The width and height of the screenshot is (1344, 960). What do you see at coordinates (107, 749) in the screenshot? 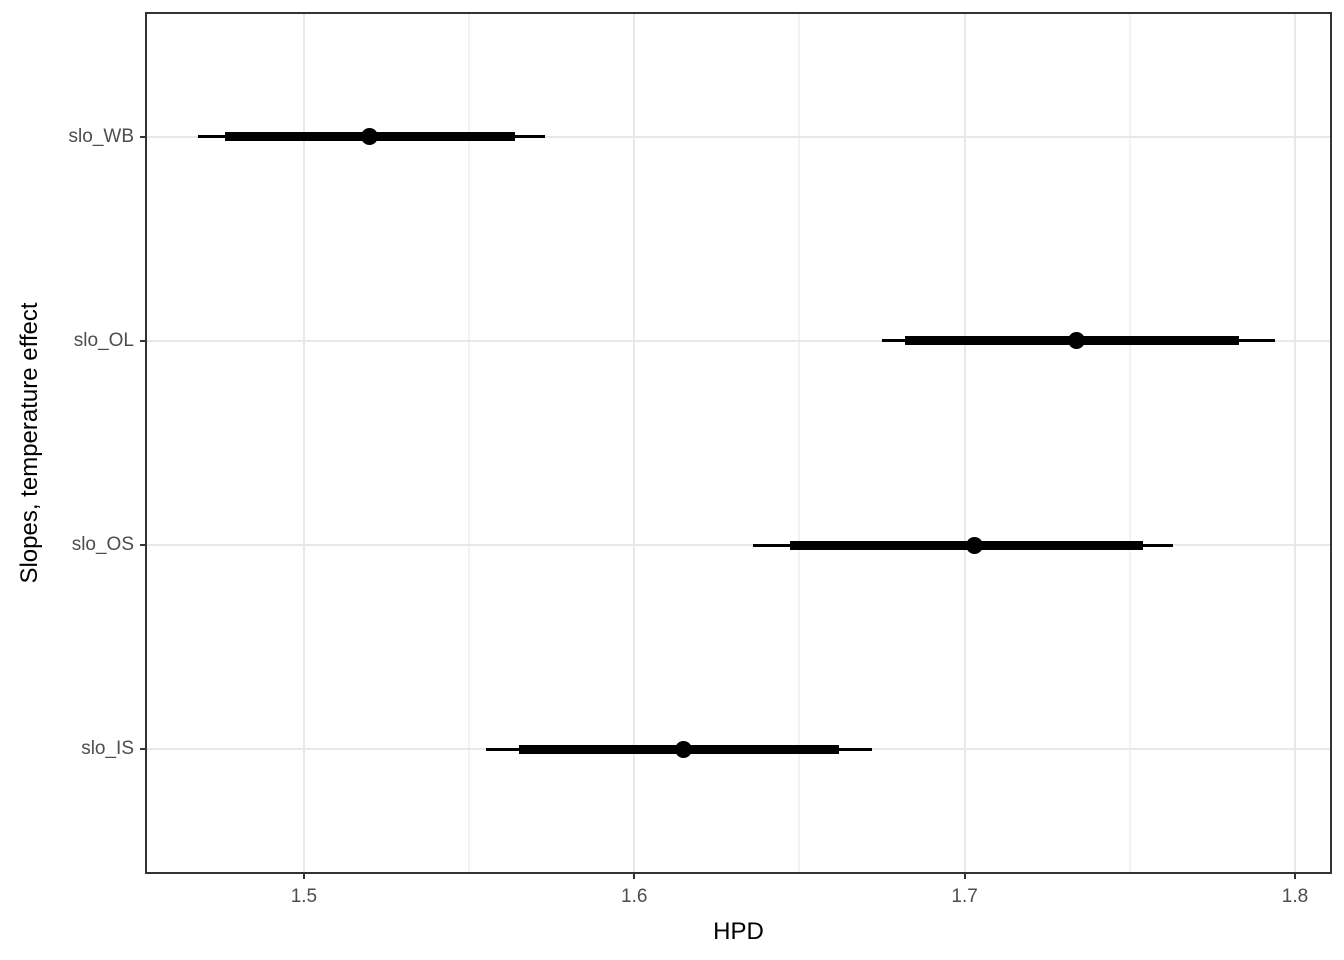
I see `y-tick-label: slo_IS` at bounding box center [107, 749].